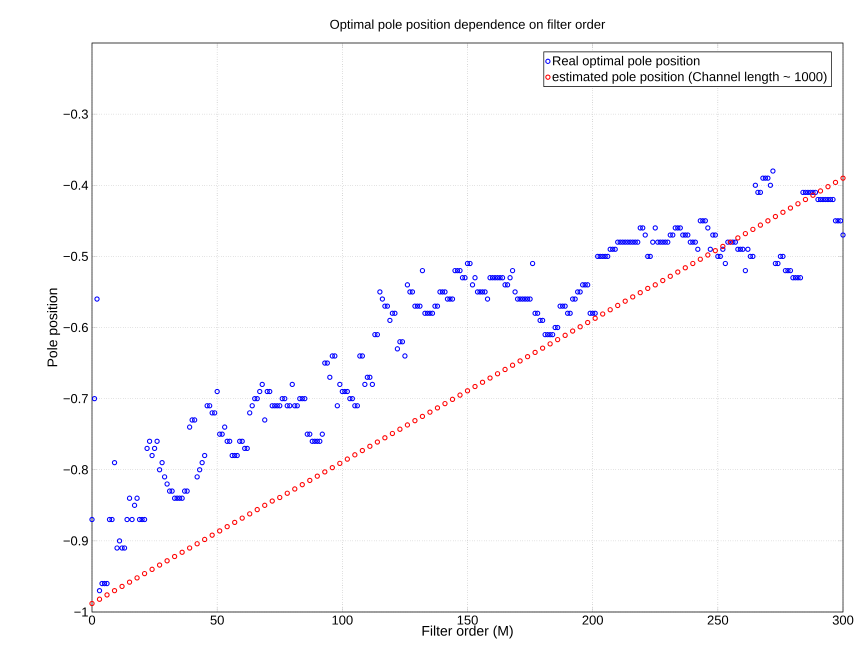  I want to click on x-axis-title: Filter order (M), so click(467, 632).